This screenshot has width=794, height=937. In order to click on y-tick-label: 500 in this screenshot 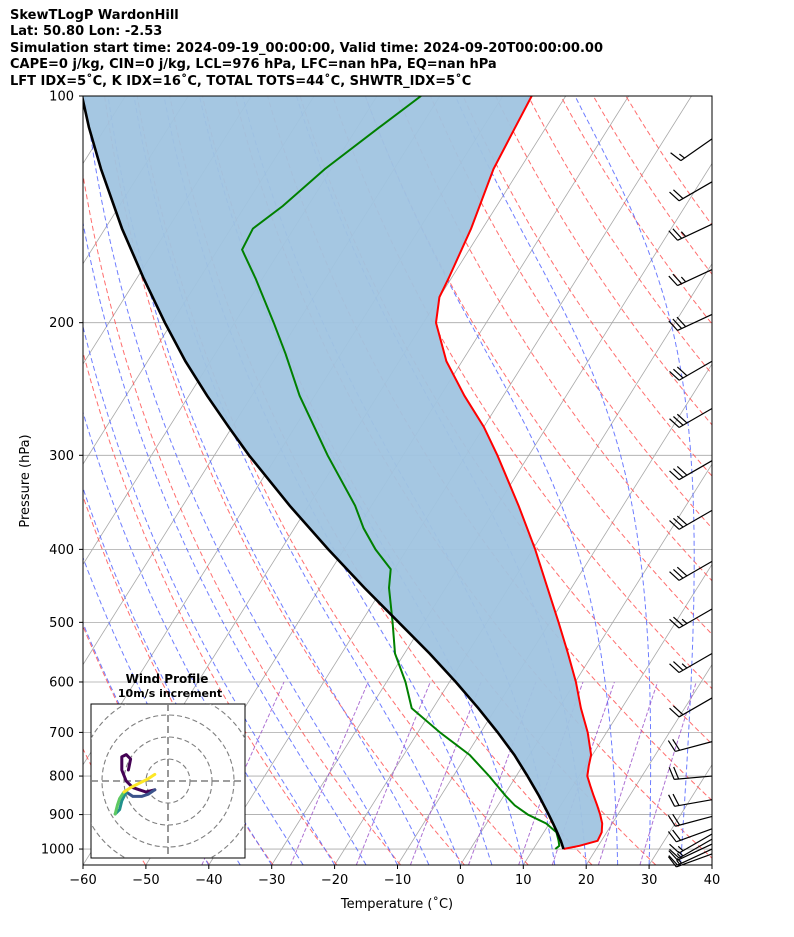, I will do `click(61, 623)`.